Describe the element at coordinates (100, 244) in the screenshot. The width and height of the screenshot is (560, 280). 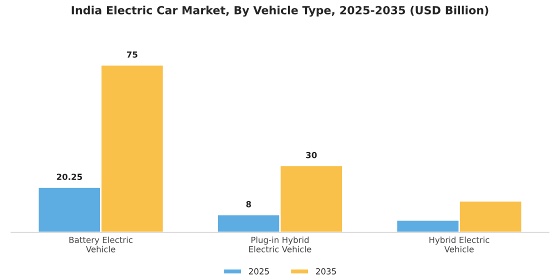
I see `x-tick-label: Battery Electric Vehicle` at that location.